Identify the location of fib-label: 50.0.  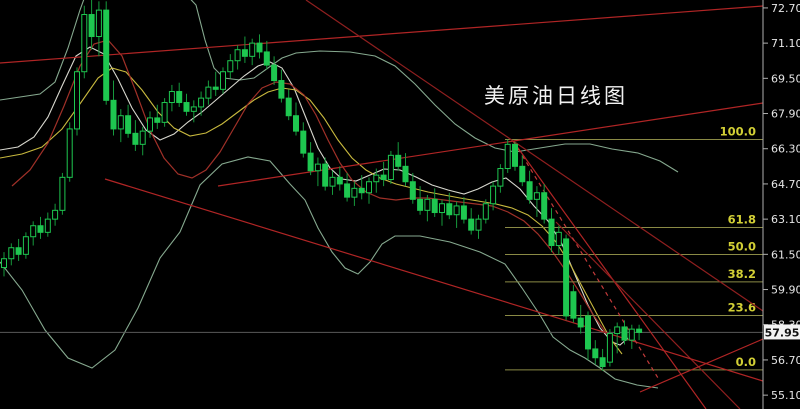
(742, 247).